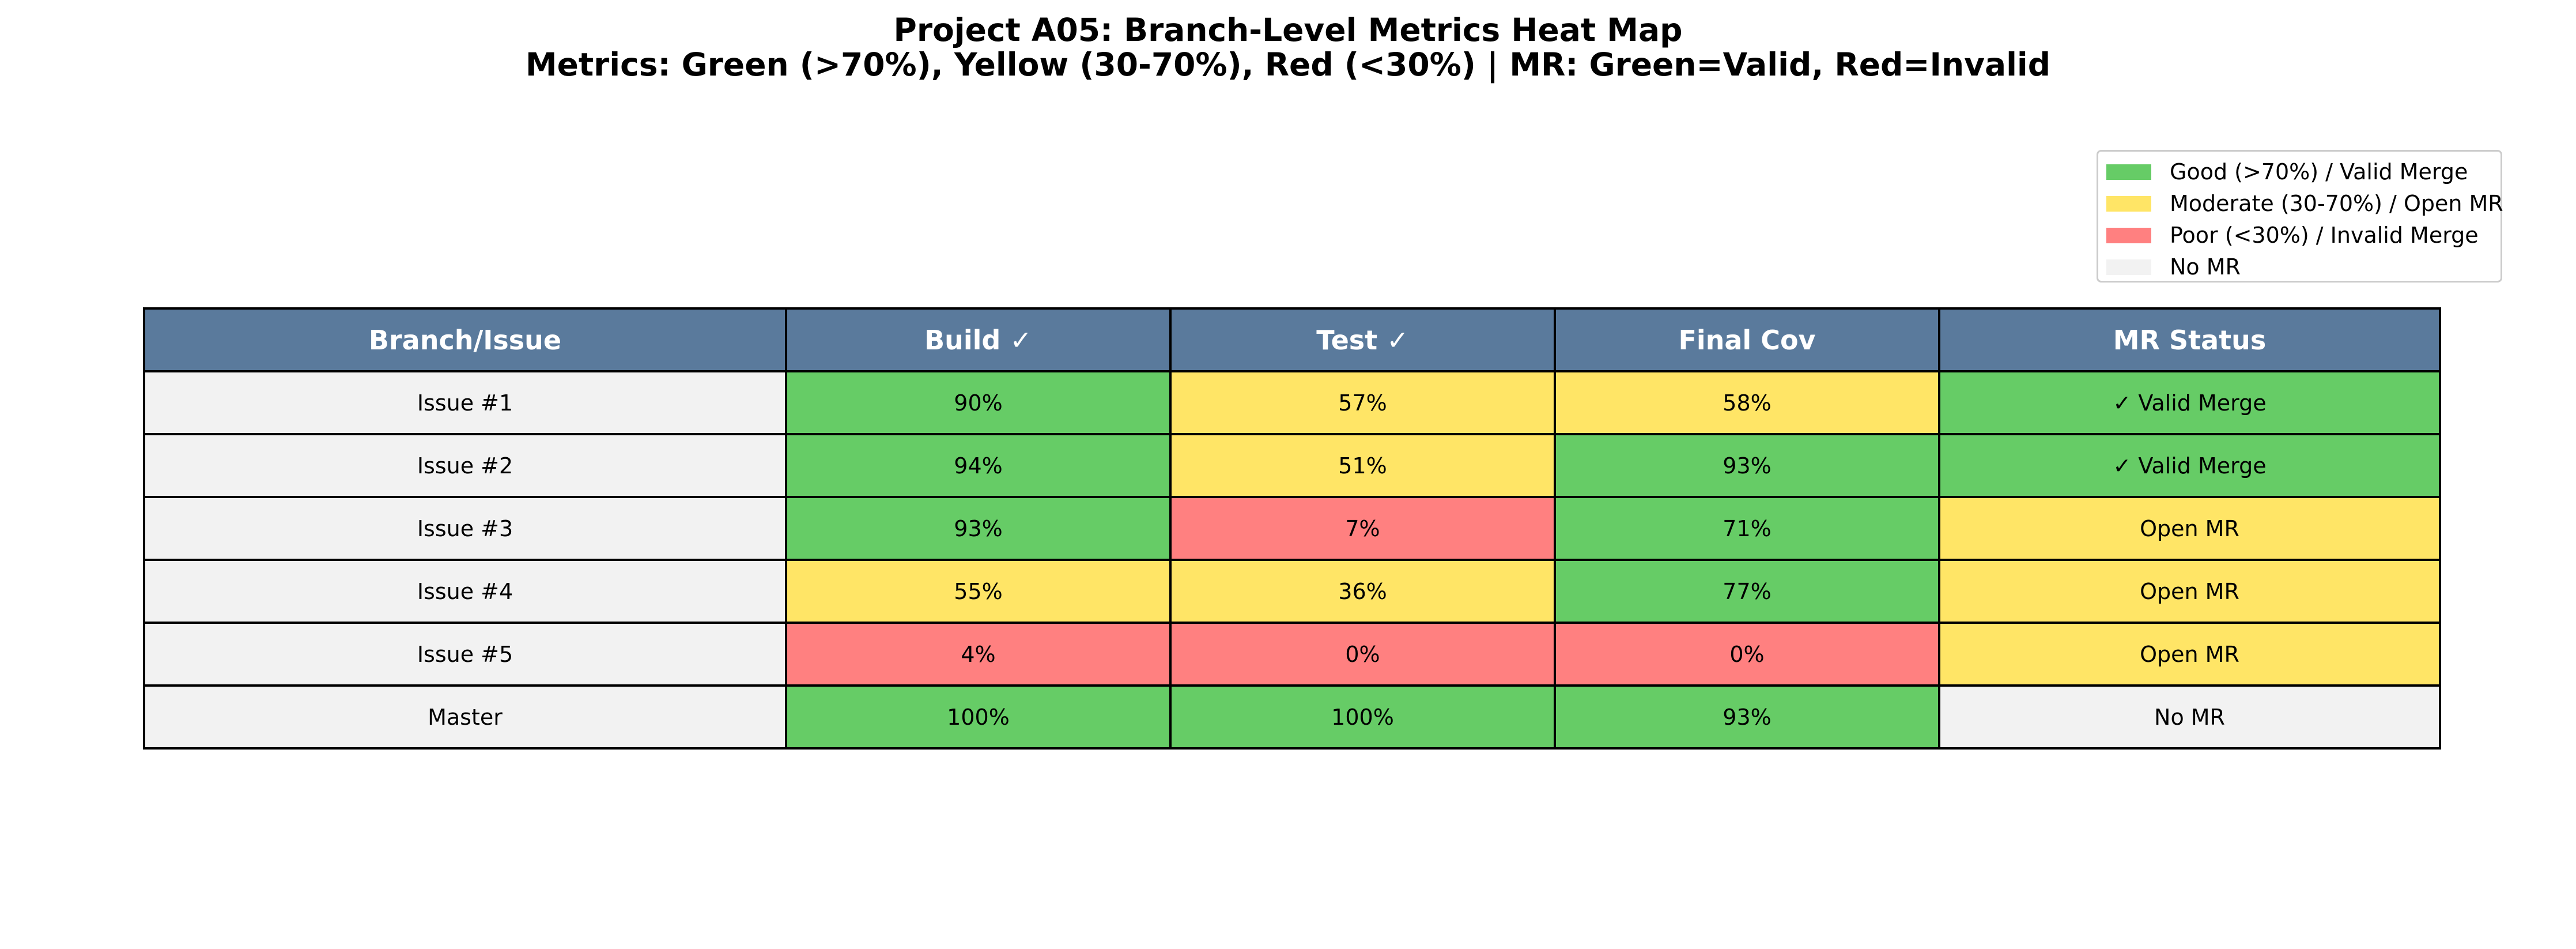 This screenshot has width=2576, height=949. What do you see at coordinates (465, 654) in the screenshot?
I see `branch-cell: Issue #5` at bounding box center [465, 654].